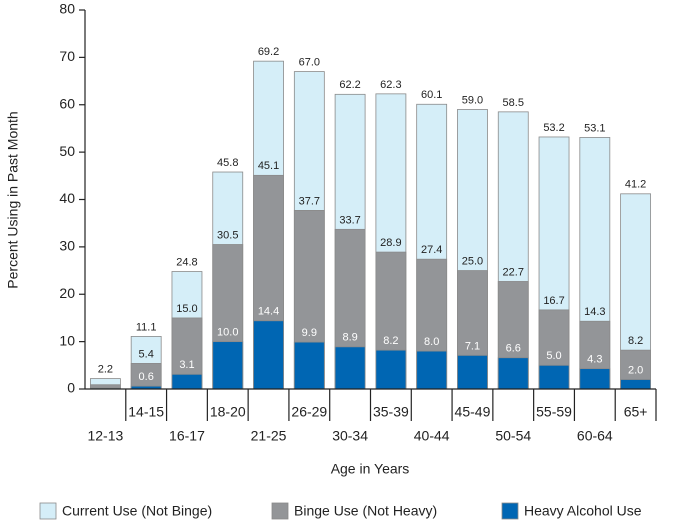 The width and height of the screenshot is (675, 527). I want to click on value-label: 53.2, so click(553, 128).